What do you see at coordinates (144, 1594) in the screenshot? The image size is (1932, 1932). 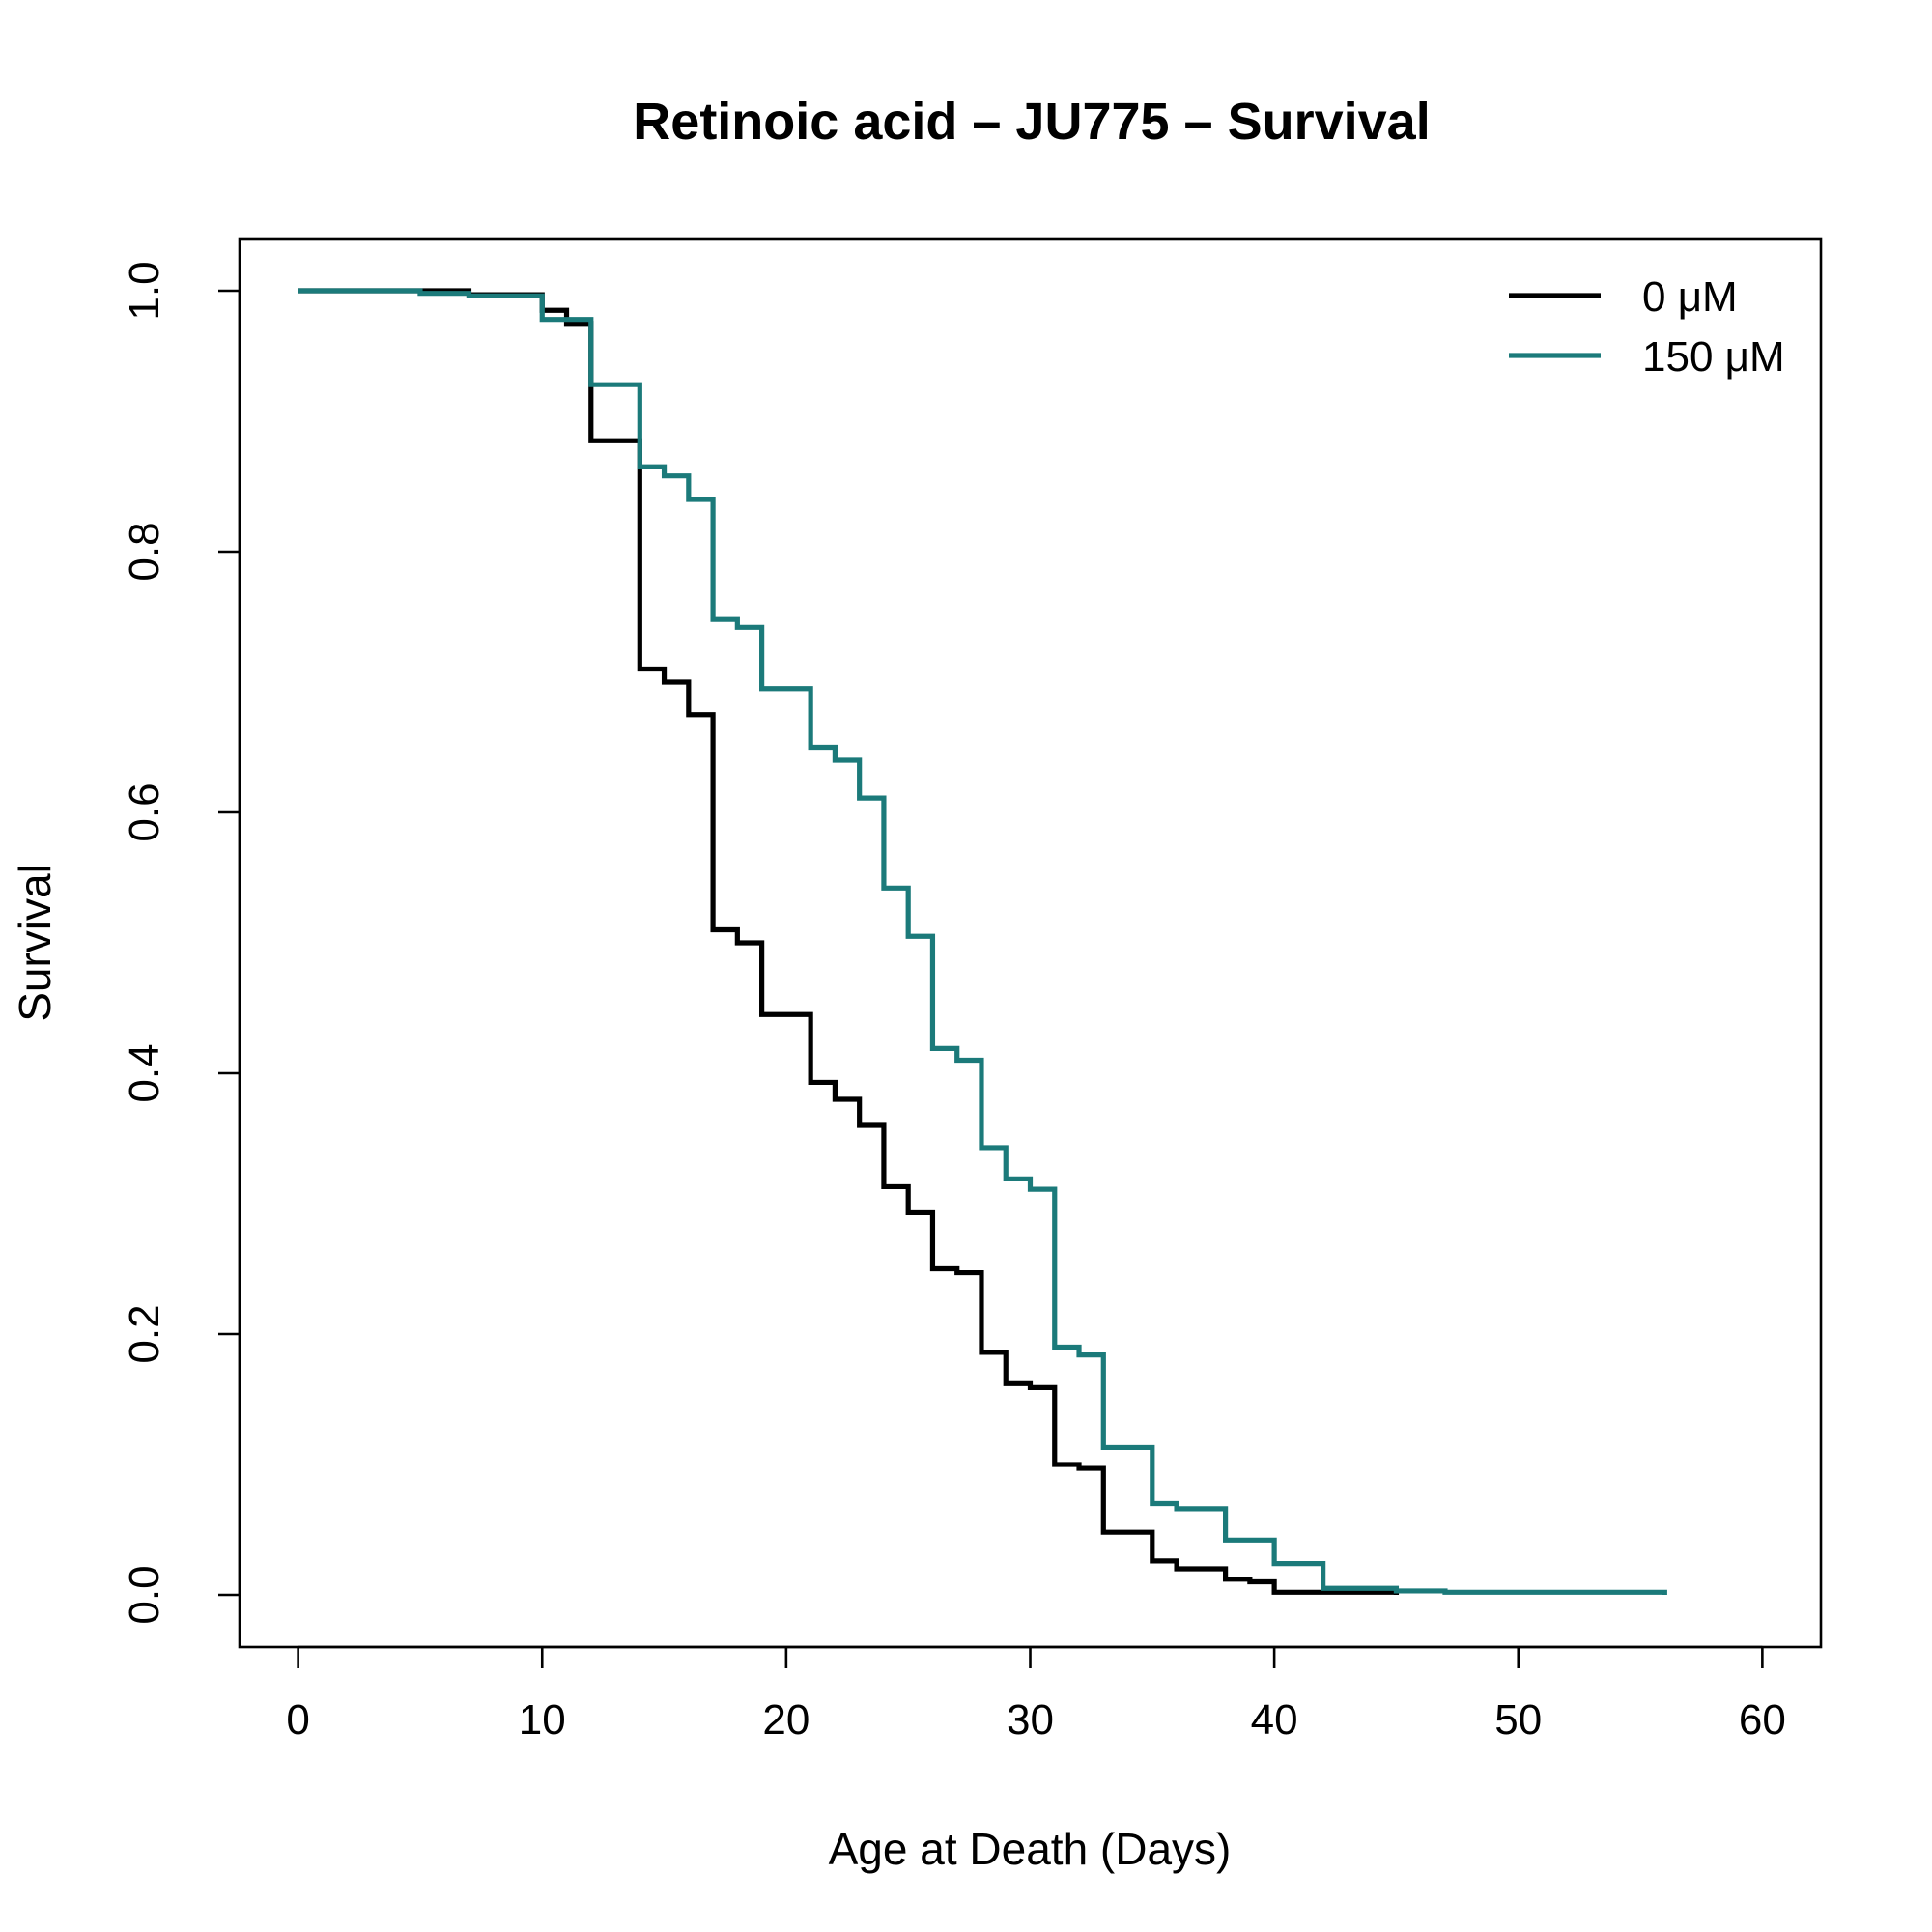 I see `y-tick-label: 0.0` at bounding box center [144, 1594].